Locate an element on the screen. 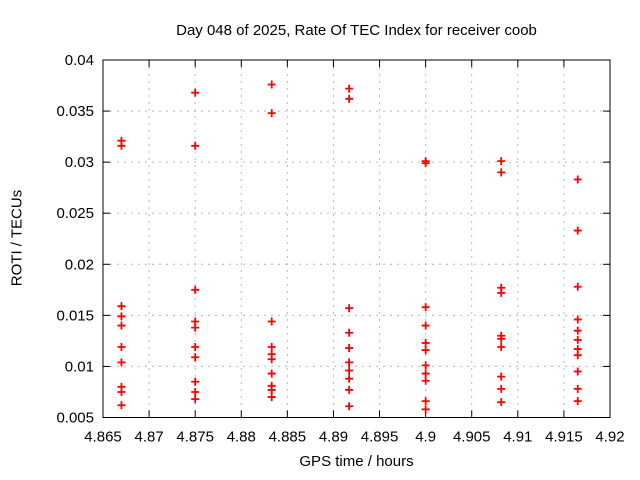 This screenshot has height=480, width=640. y-tick-label: 0.01 is located at coordinates (79, 366).